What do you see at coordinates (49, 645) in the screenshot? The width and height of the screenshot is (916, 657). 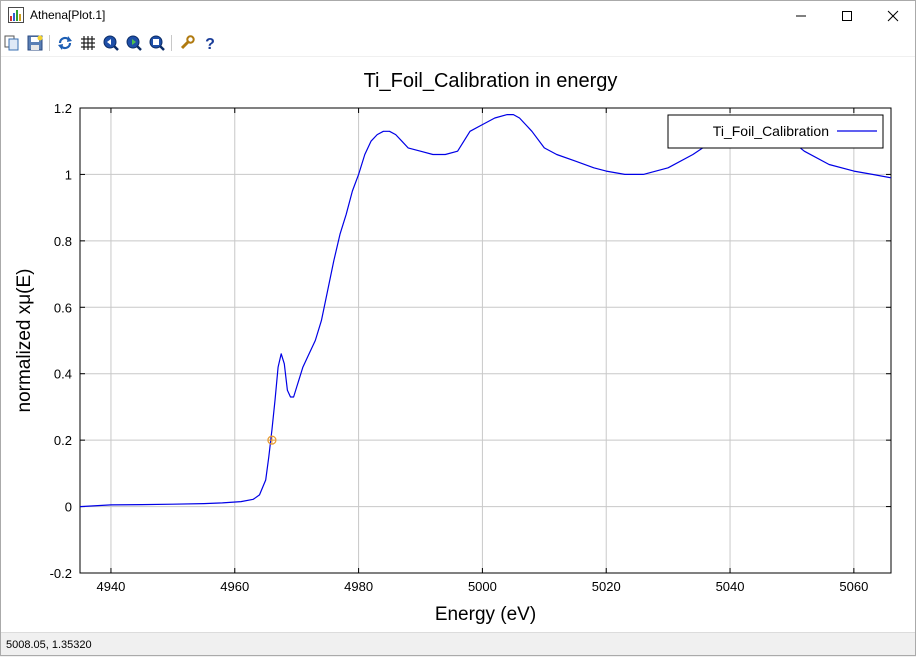 I see `cursor-readout: 5008.05, 1.35320` at bounding box center [49, 645].